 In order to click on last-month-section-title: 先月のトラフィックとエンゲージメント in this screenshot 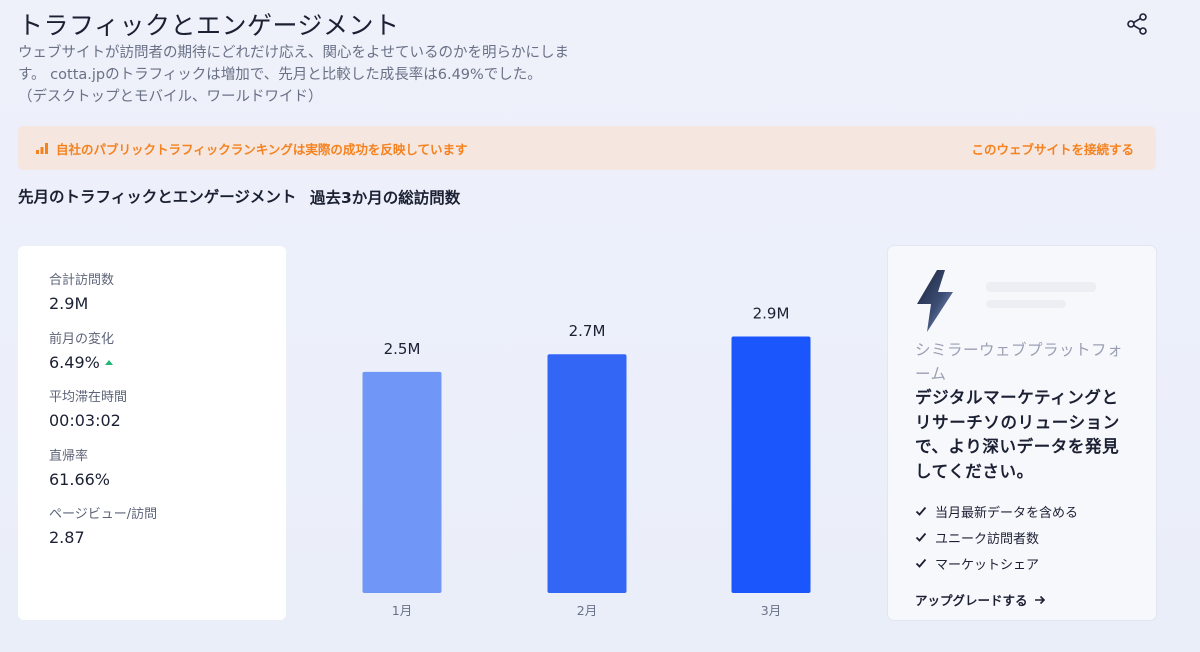, I will do `click(157, 197)`.